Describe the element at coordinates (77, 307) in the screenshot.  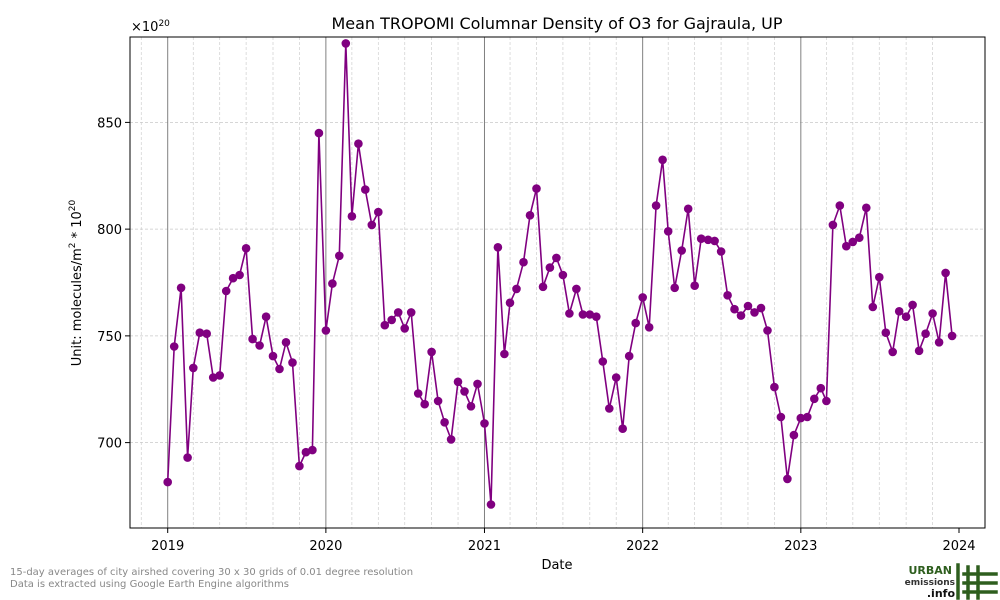
I see `y-axis-label-text: Unit: molecules/m` at that location.